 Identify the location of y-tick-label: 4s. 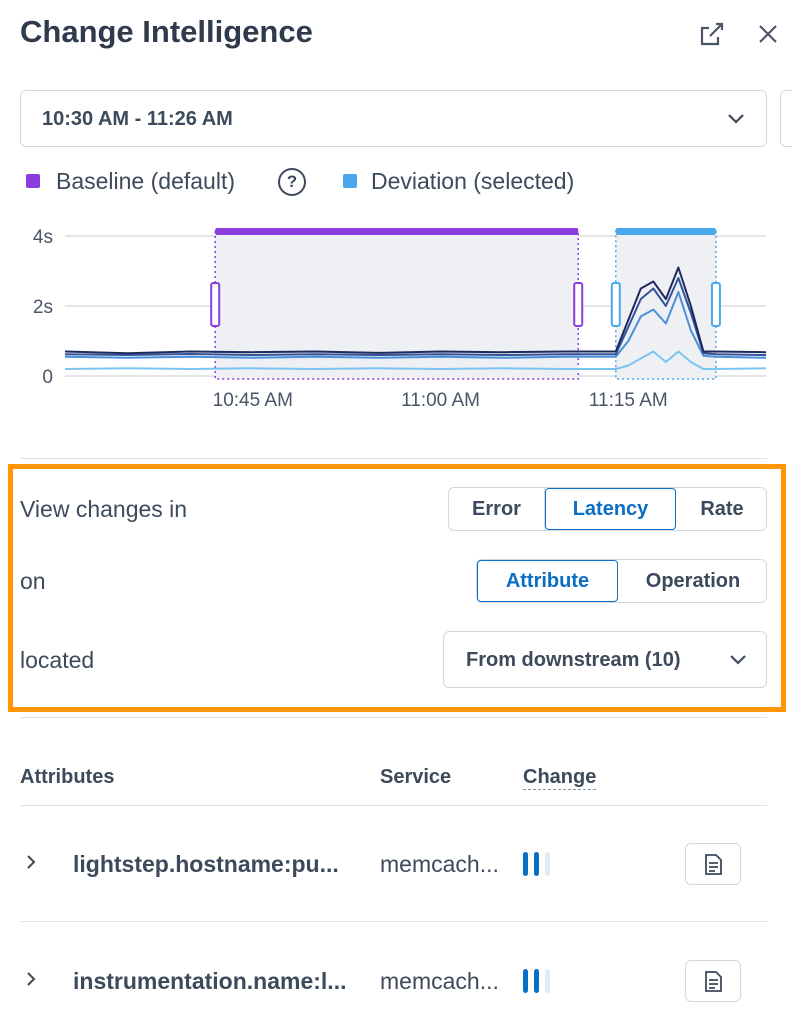
(43, 237).